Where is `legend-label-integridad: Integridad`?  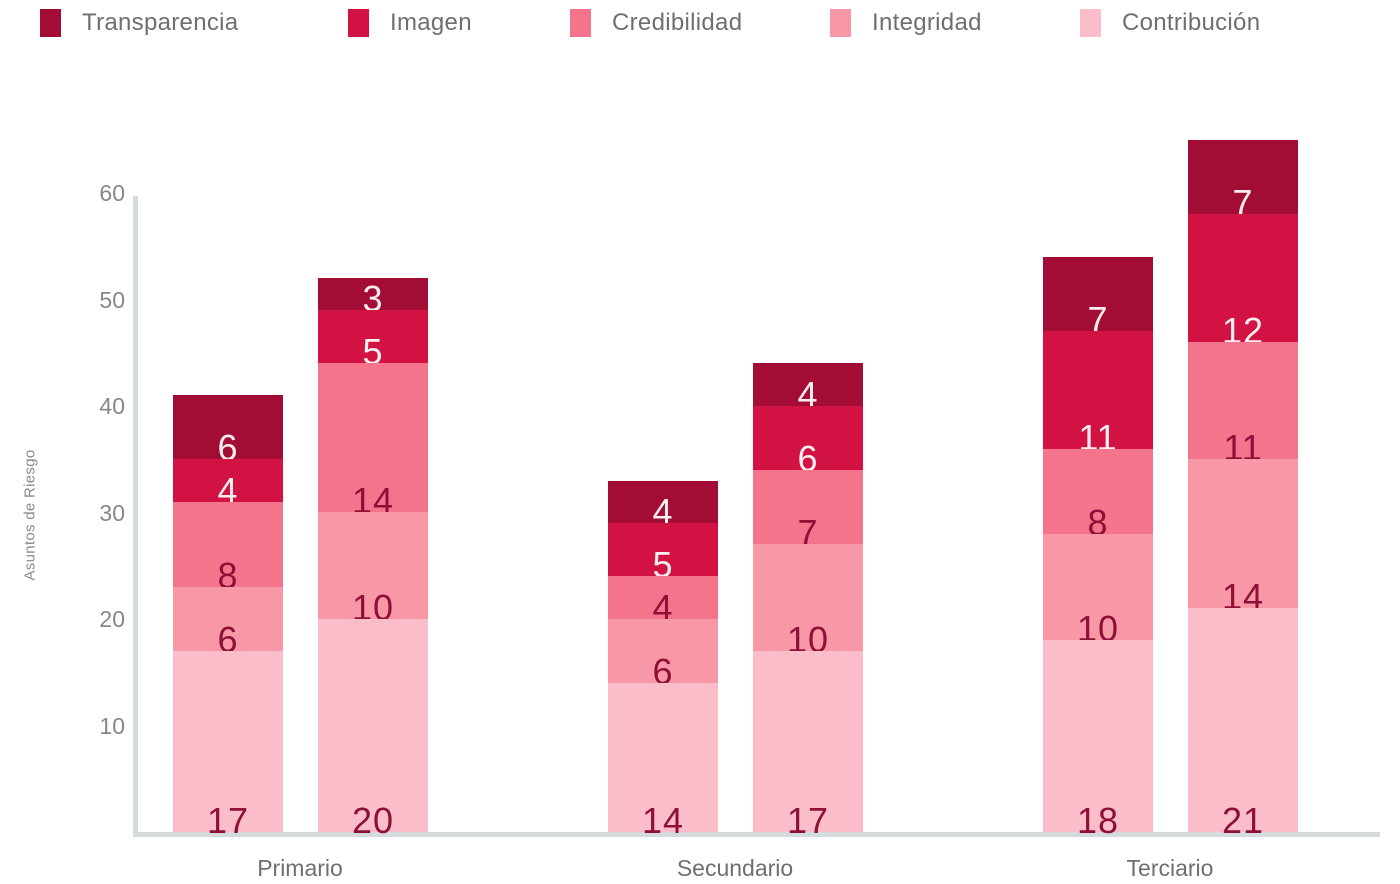 legend-label-integridad: Integridad is located at coordinates (927, 22).